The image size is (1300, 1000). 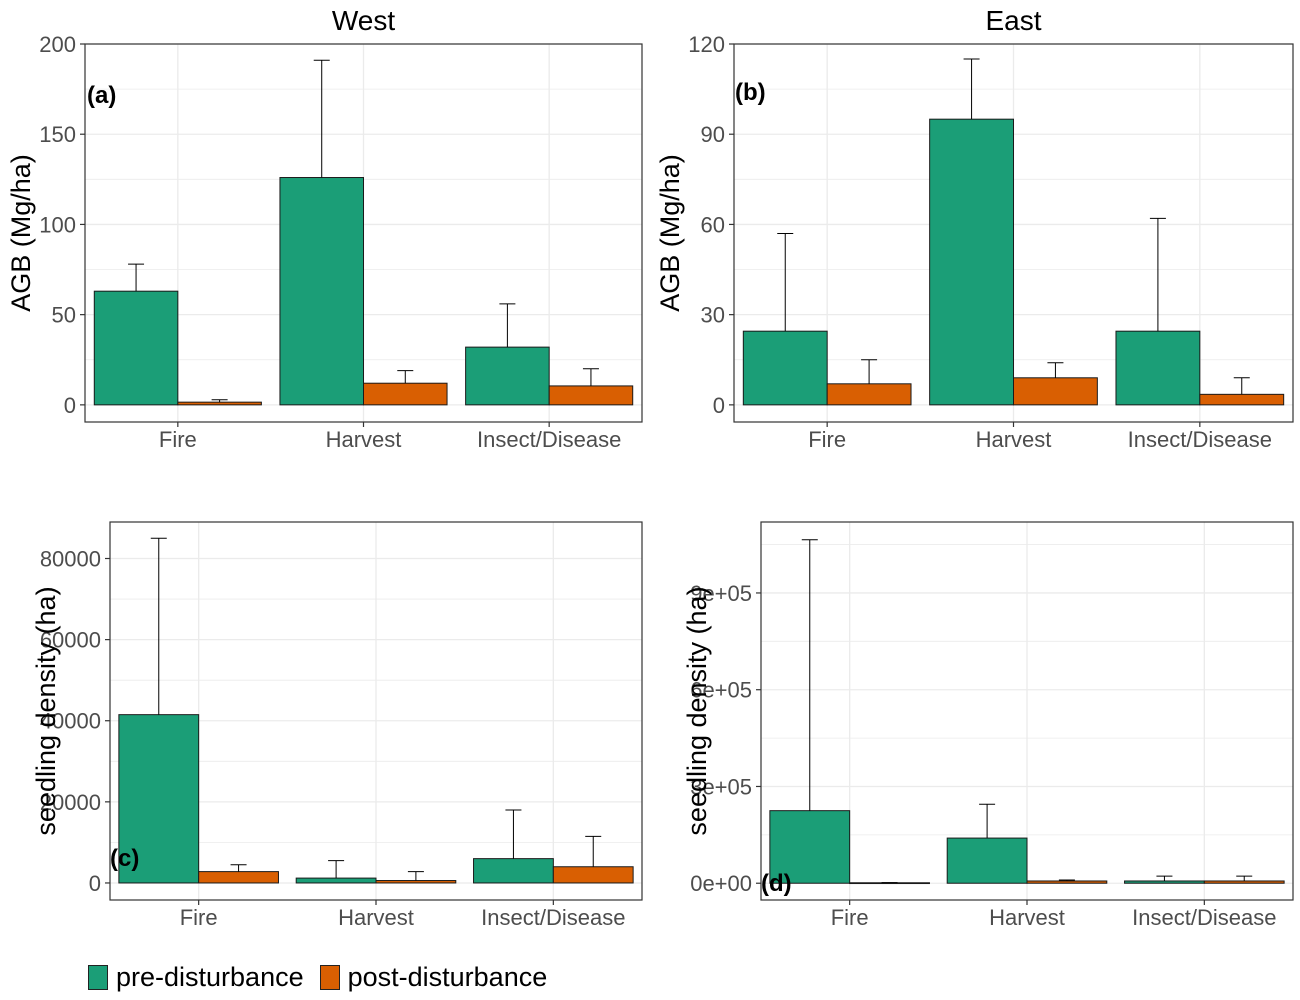 I want to click on panel-label: (d), so click(x=776, y=883).